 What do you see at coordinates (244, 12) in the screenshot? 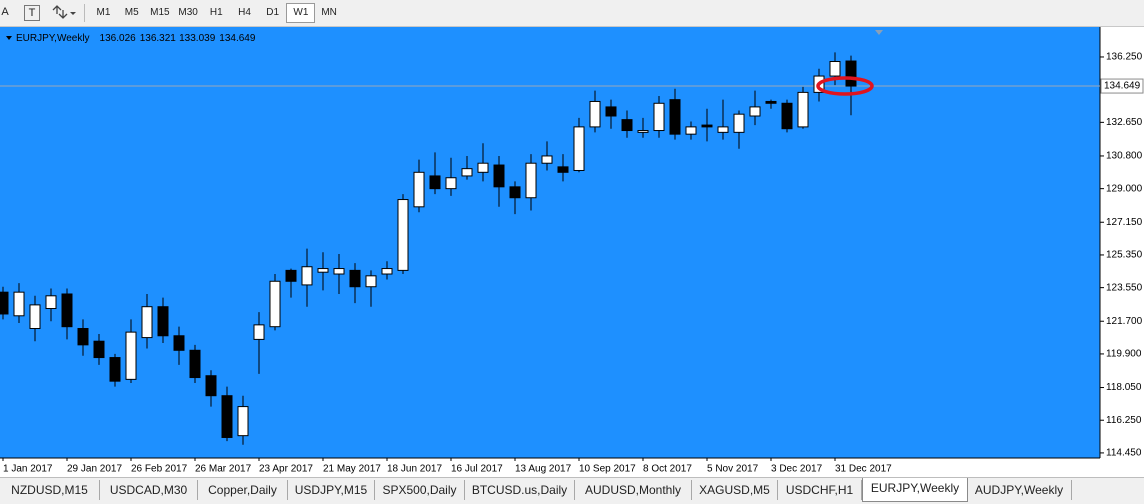
I see `timeframe-button: H4` at bounding box center [244, 12].